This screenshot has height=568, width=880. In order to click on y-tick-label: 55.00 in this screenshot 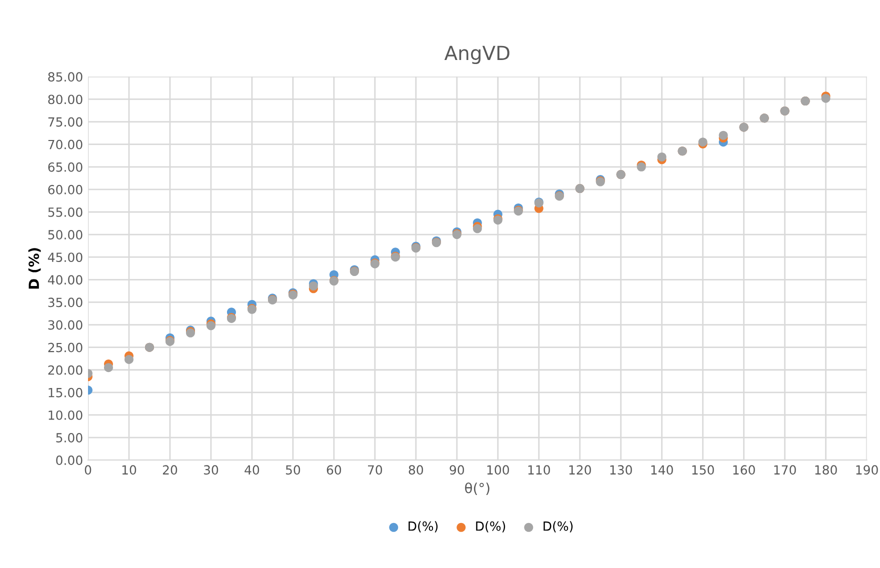, I will do `click(65, 212)`.